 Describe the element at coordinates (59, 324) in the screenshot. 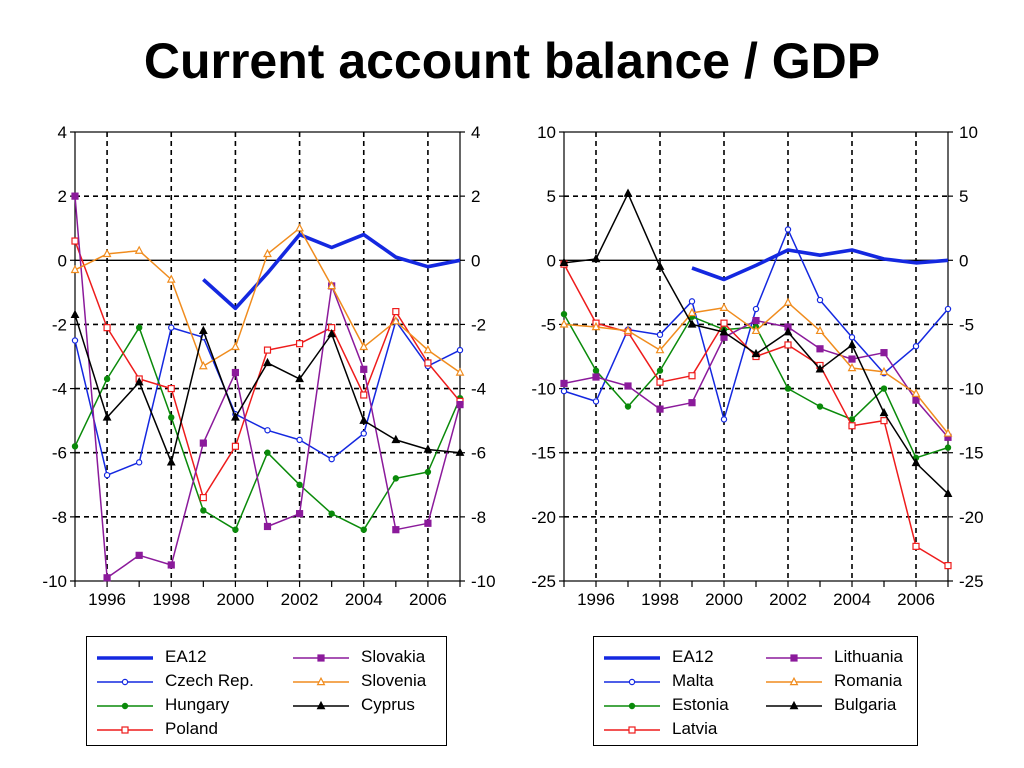

I see `left-ytick-label-left: -2` at that location.